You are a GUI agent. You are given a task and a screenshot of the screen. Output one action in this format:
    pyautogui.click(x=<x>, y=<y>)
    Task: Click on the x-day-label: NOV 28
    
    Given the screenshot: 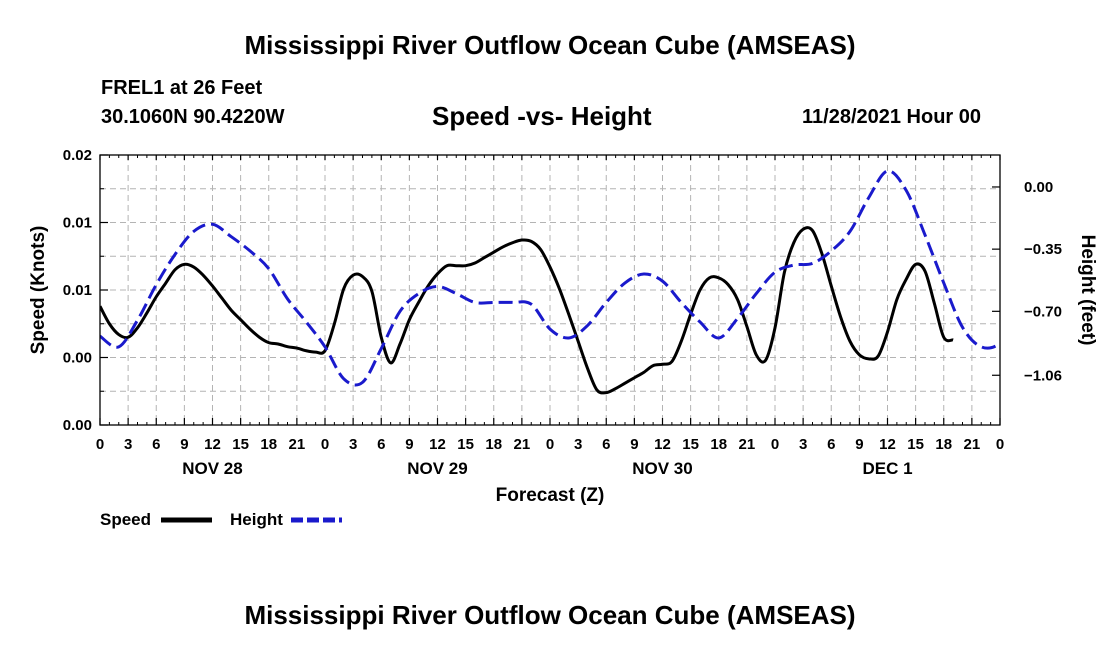 What is the action you would take?
    pyautogui.click(x=212, y=468)
    